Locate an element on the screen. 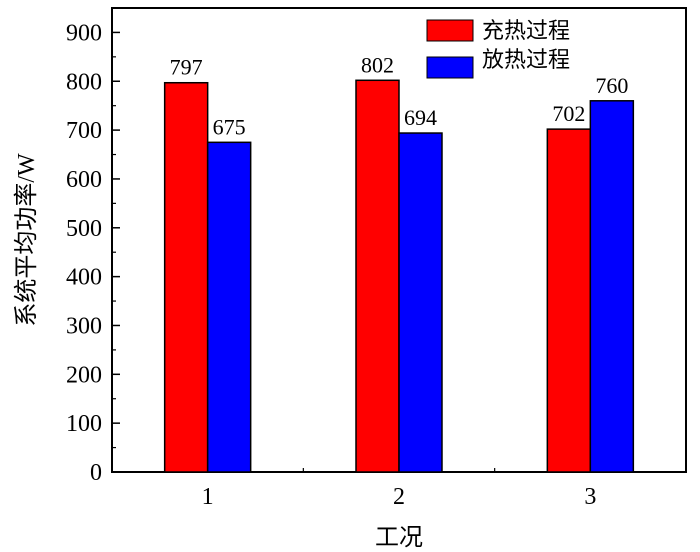 This screenshot has width=700, height=552. legend-swatch-discharging is located at coordinates (450, 67).